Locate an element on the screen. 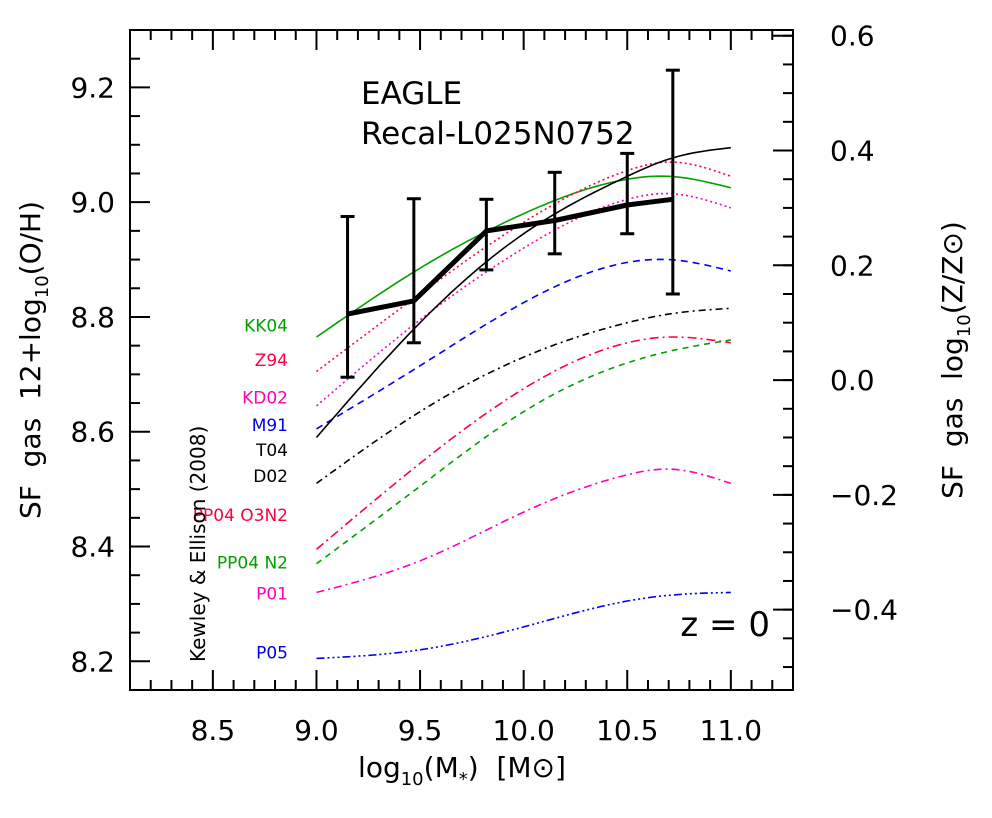 Image resolution: width=992 pixels, height=818 pixels. x-tick-label: 10.5 is located at coordinates (627, 730).